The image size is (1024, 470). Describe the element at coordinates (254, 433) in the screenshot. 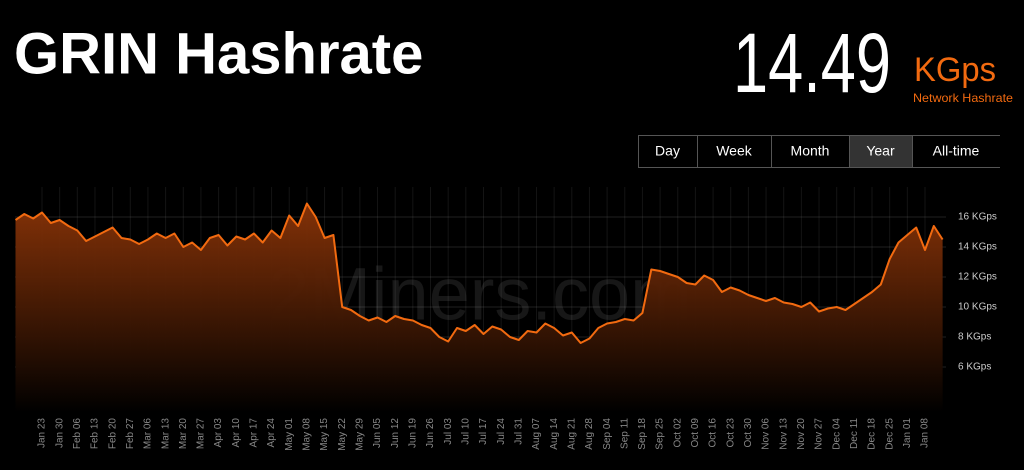

I see `x-tick-label: Apr 17` at that location.